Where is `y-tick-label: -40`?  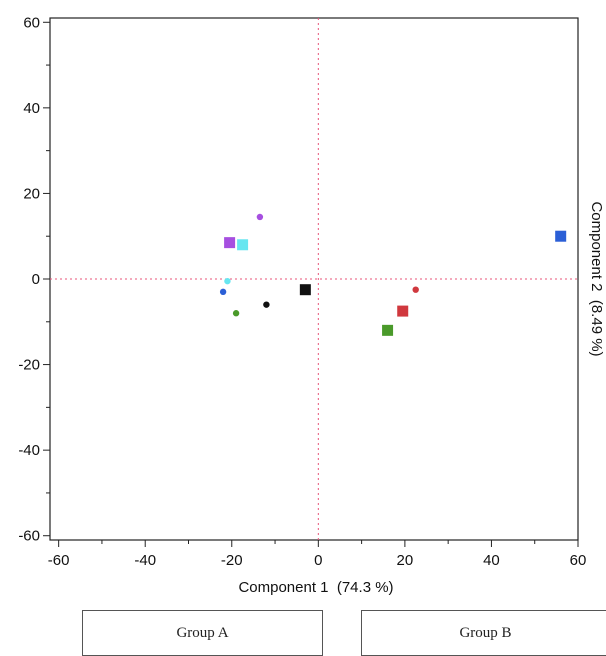
y-tick-label: -40 is located at coordinates (29, 450).